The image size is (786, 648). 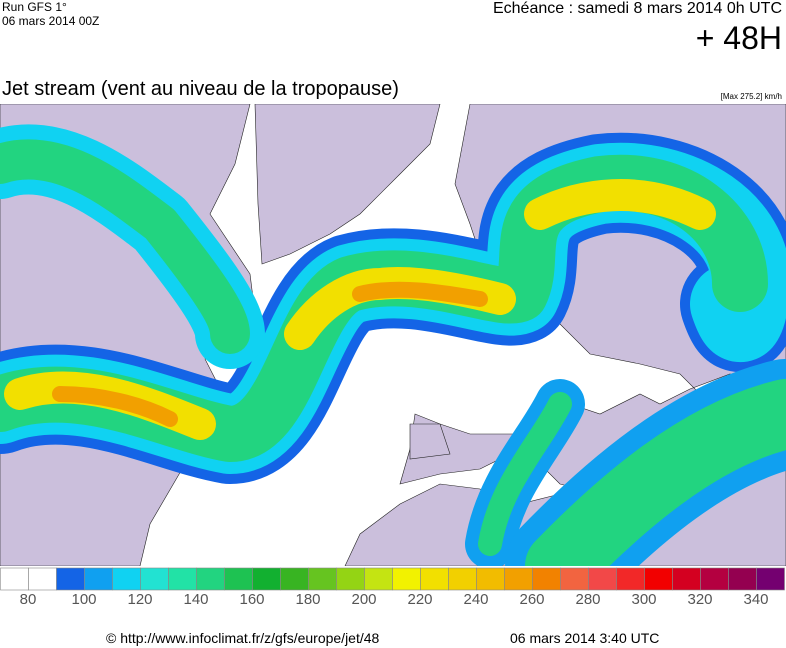 What do you see at coordinates (347, 184) in the screenshot?
I see `greenland` at bounding box center [347, 184].